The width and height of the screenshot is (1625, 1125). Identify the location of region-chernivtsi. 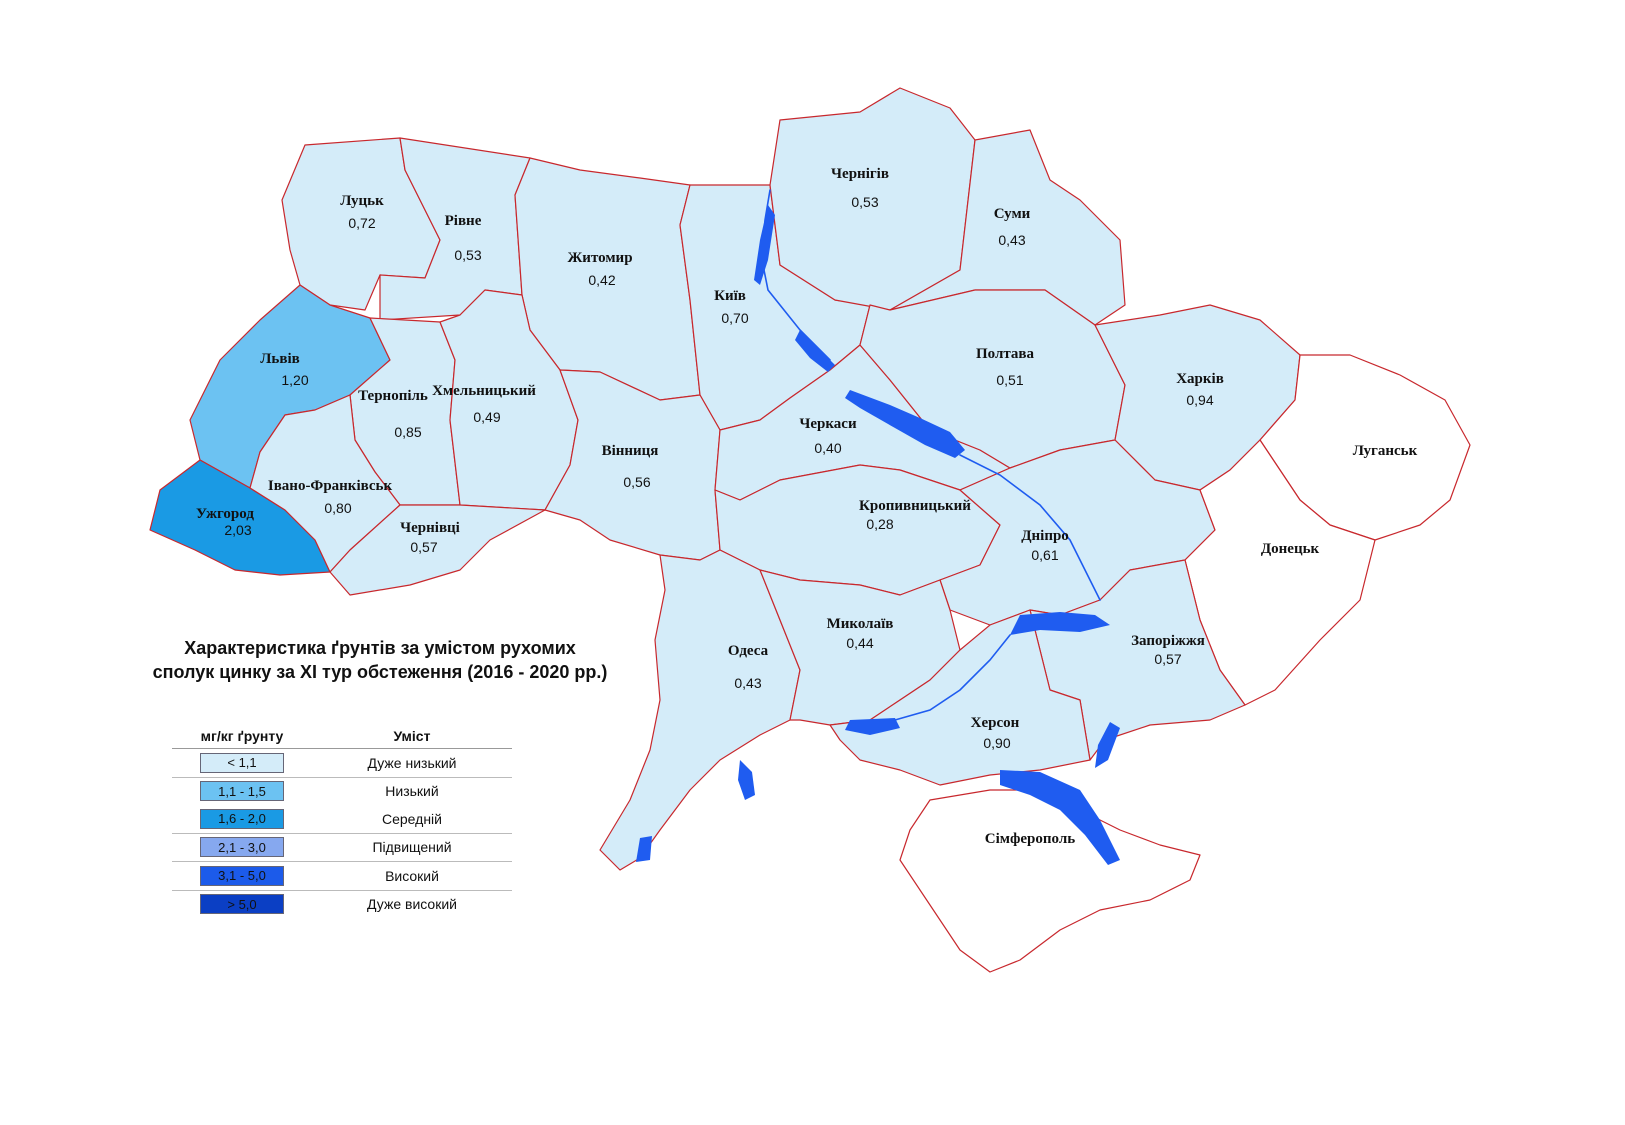
(437, 550).